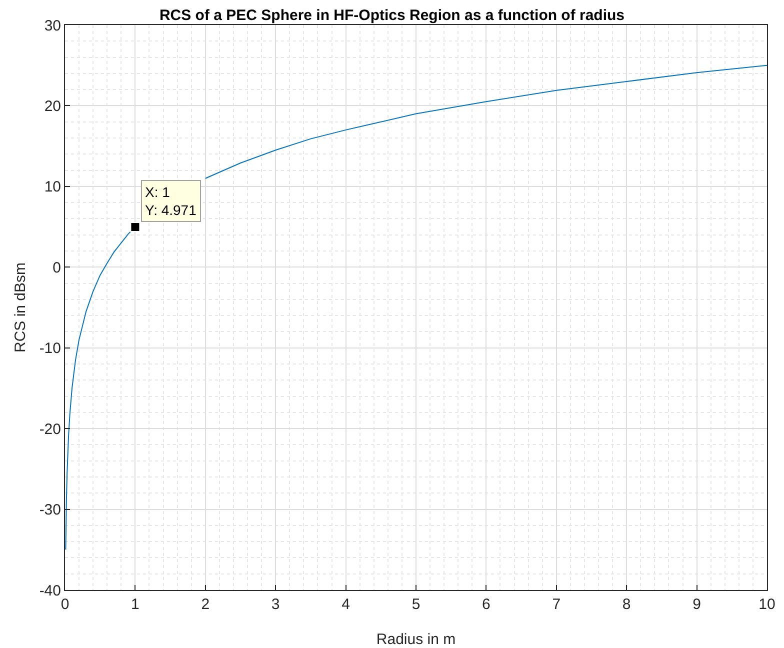 Image resolution: width=784 pixels, height=648 pixels. I want to click on annotation: X: 1 Y: 4.971, so click(171, 201).